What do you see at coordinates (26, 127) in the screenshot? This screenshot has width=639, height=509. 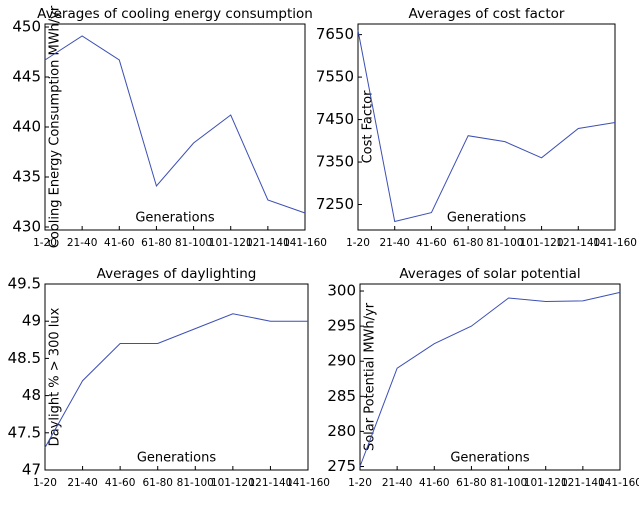 I see `y-tick-label: 440` at bounding box center [26, 127].